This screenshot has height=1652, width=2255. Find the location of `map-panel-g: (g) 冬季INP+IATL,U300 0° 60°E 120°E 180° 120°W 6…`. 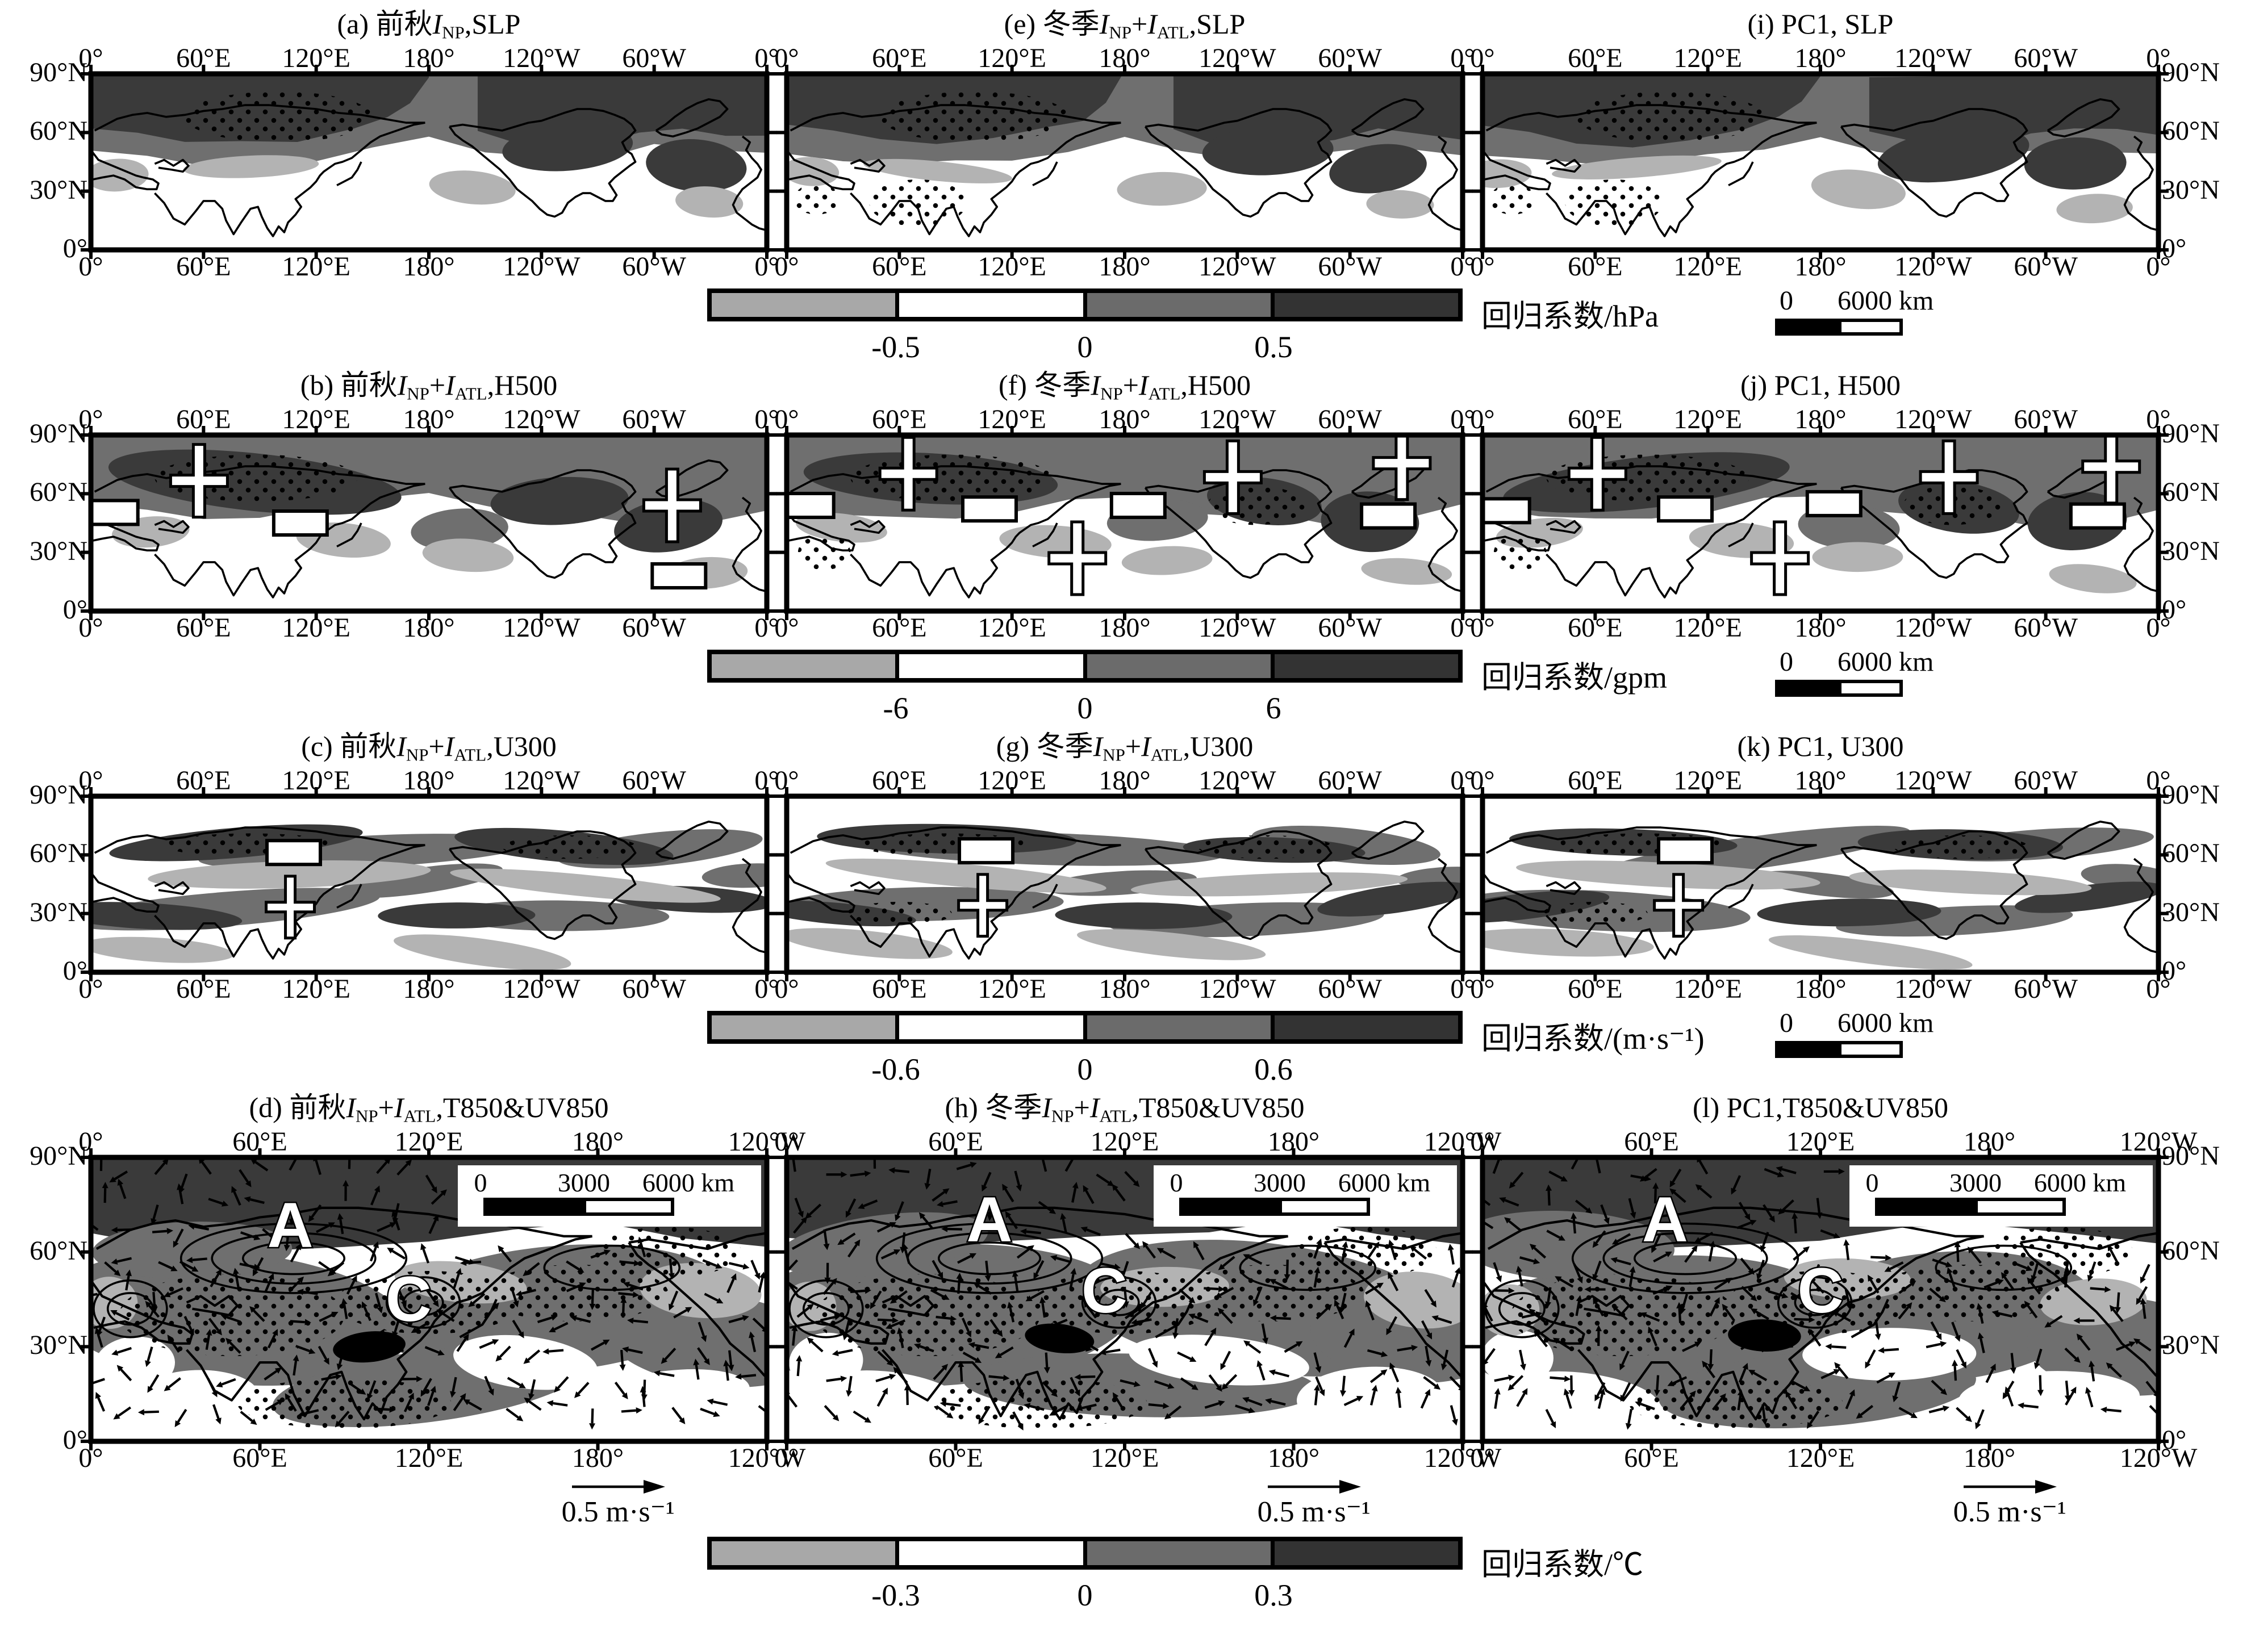

map-panel-g: (g) 冬季INP+IATL,U300 0° 60°E 120°E 180° 120°W 6… is located at coordinates (1124, 866).